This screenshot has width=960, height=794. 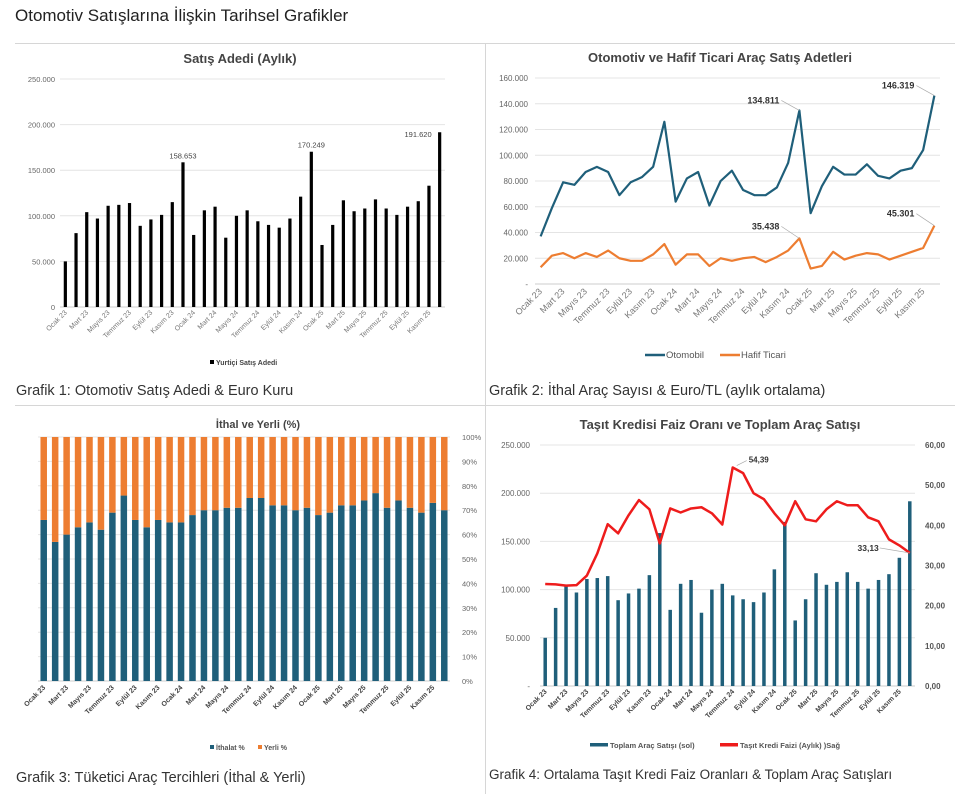 What do you see at coordinates (196, 695) in the screenshot?
I see `x-tick-label: Mart 24` at bounding box center [196, 695].